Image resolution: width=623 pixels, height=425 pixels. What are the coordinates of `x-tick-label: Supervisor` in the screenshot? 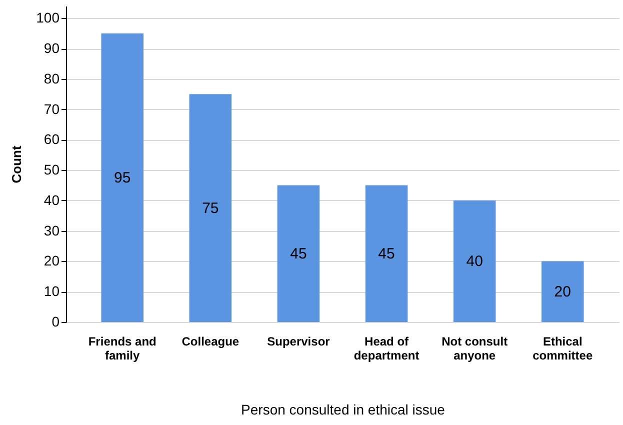 It's located at (298, 341).